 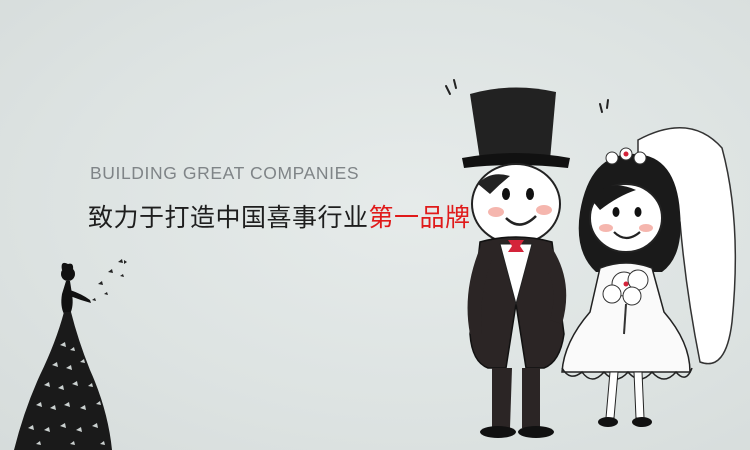 I want to click on chinese-tagline: 致力于打造中国喜事行业第一品牌, so click(x=279, y=216).